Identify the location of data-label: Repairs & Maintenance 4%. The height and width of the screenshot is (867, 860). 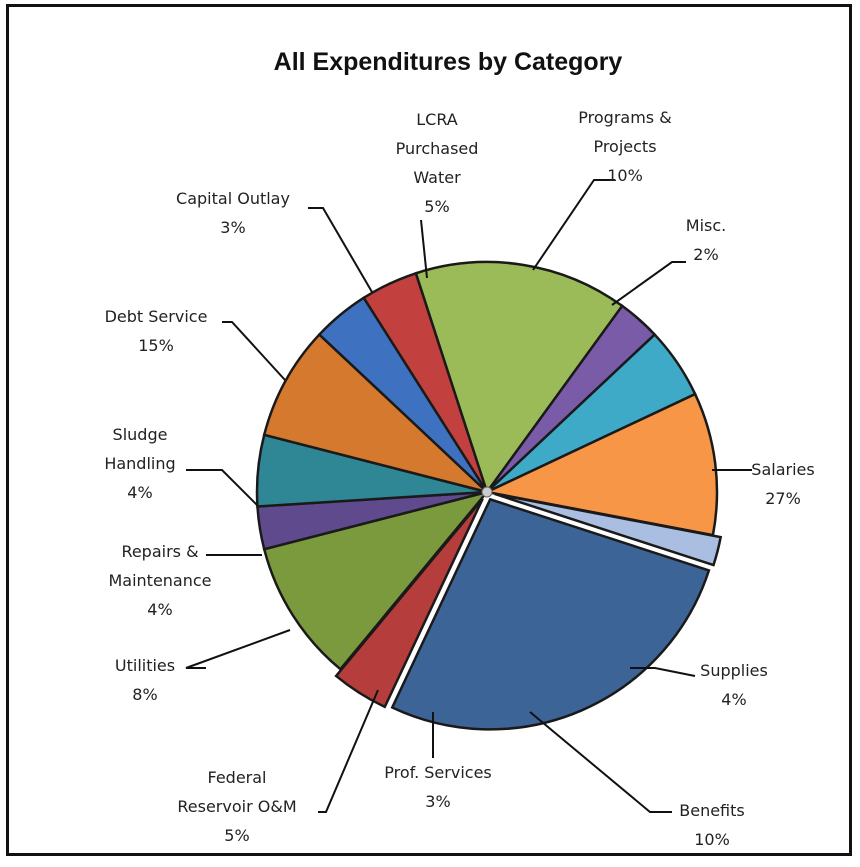
(159, 580).